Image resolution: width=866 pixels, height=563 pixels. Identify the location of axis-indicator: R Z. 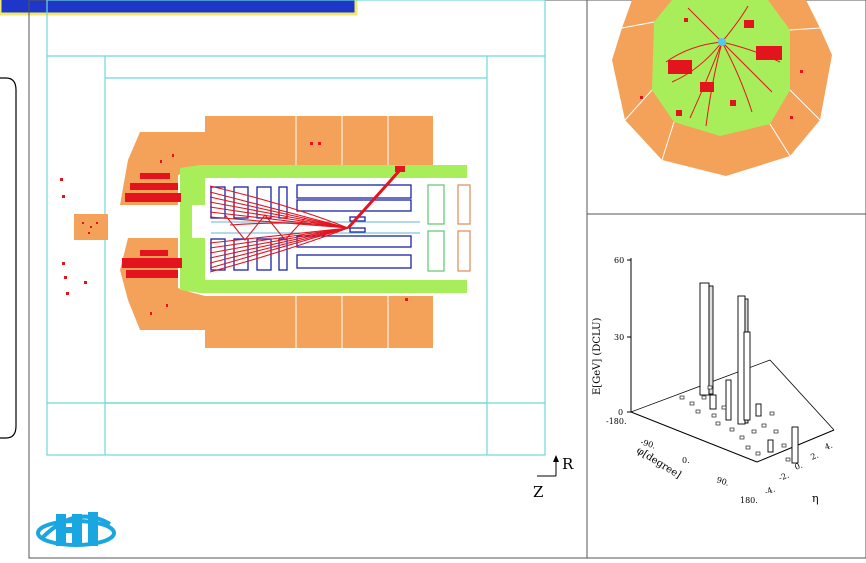
(553, 478).